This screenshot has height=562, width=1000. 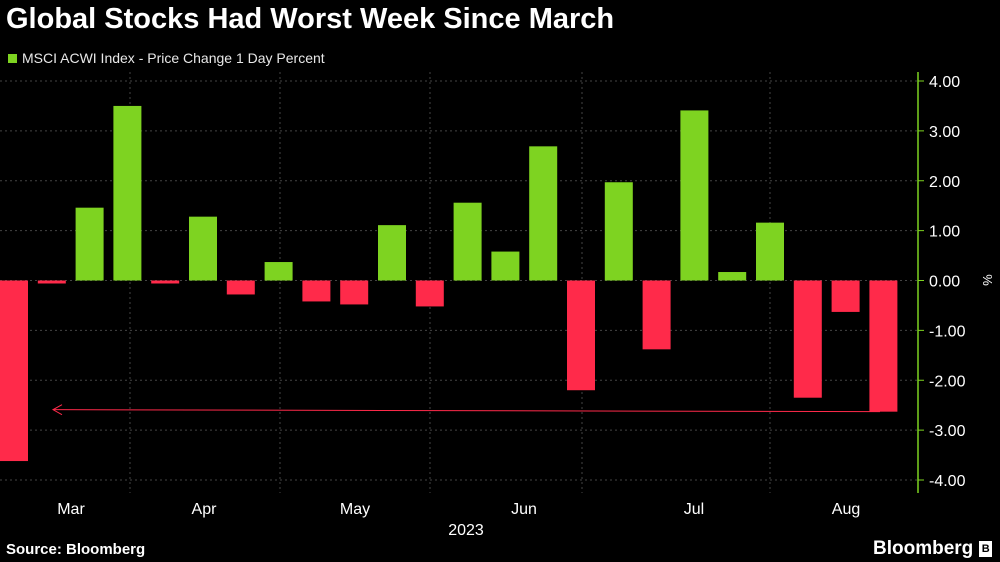 I want to click on y-tick-label: 1.00, so click(x=944, y=232).